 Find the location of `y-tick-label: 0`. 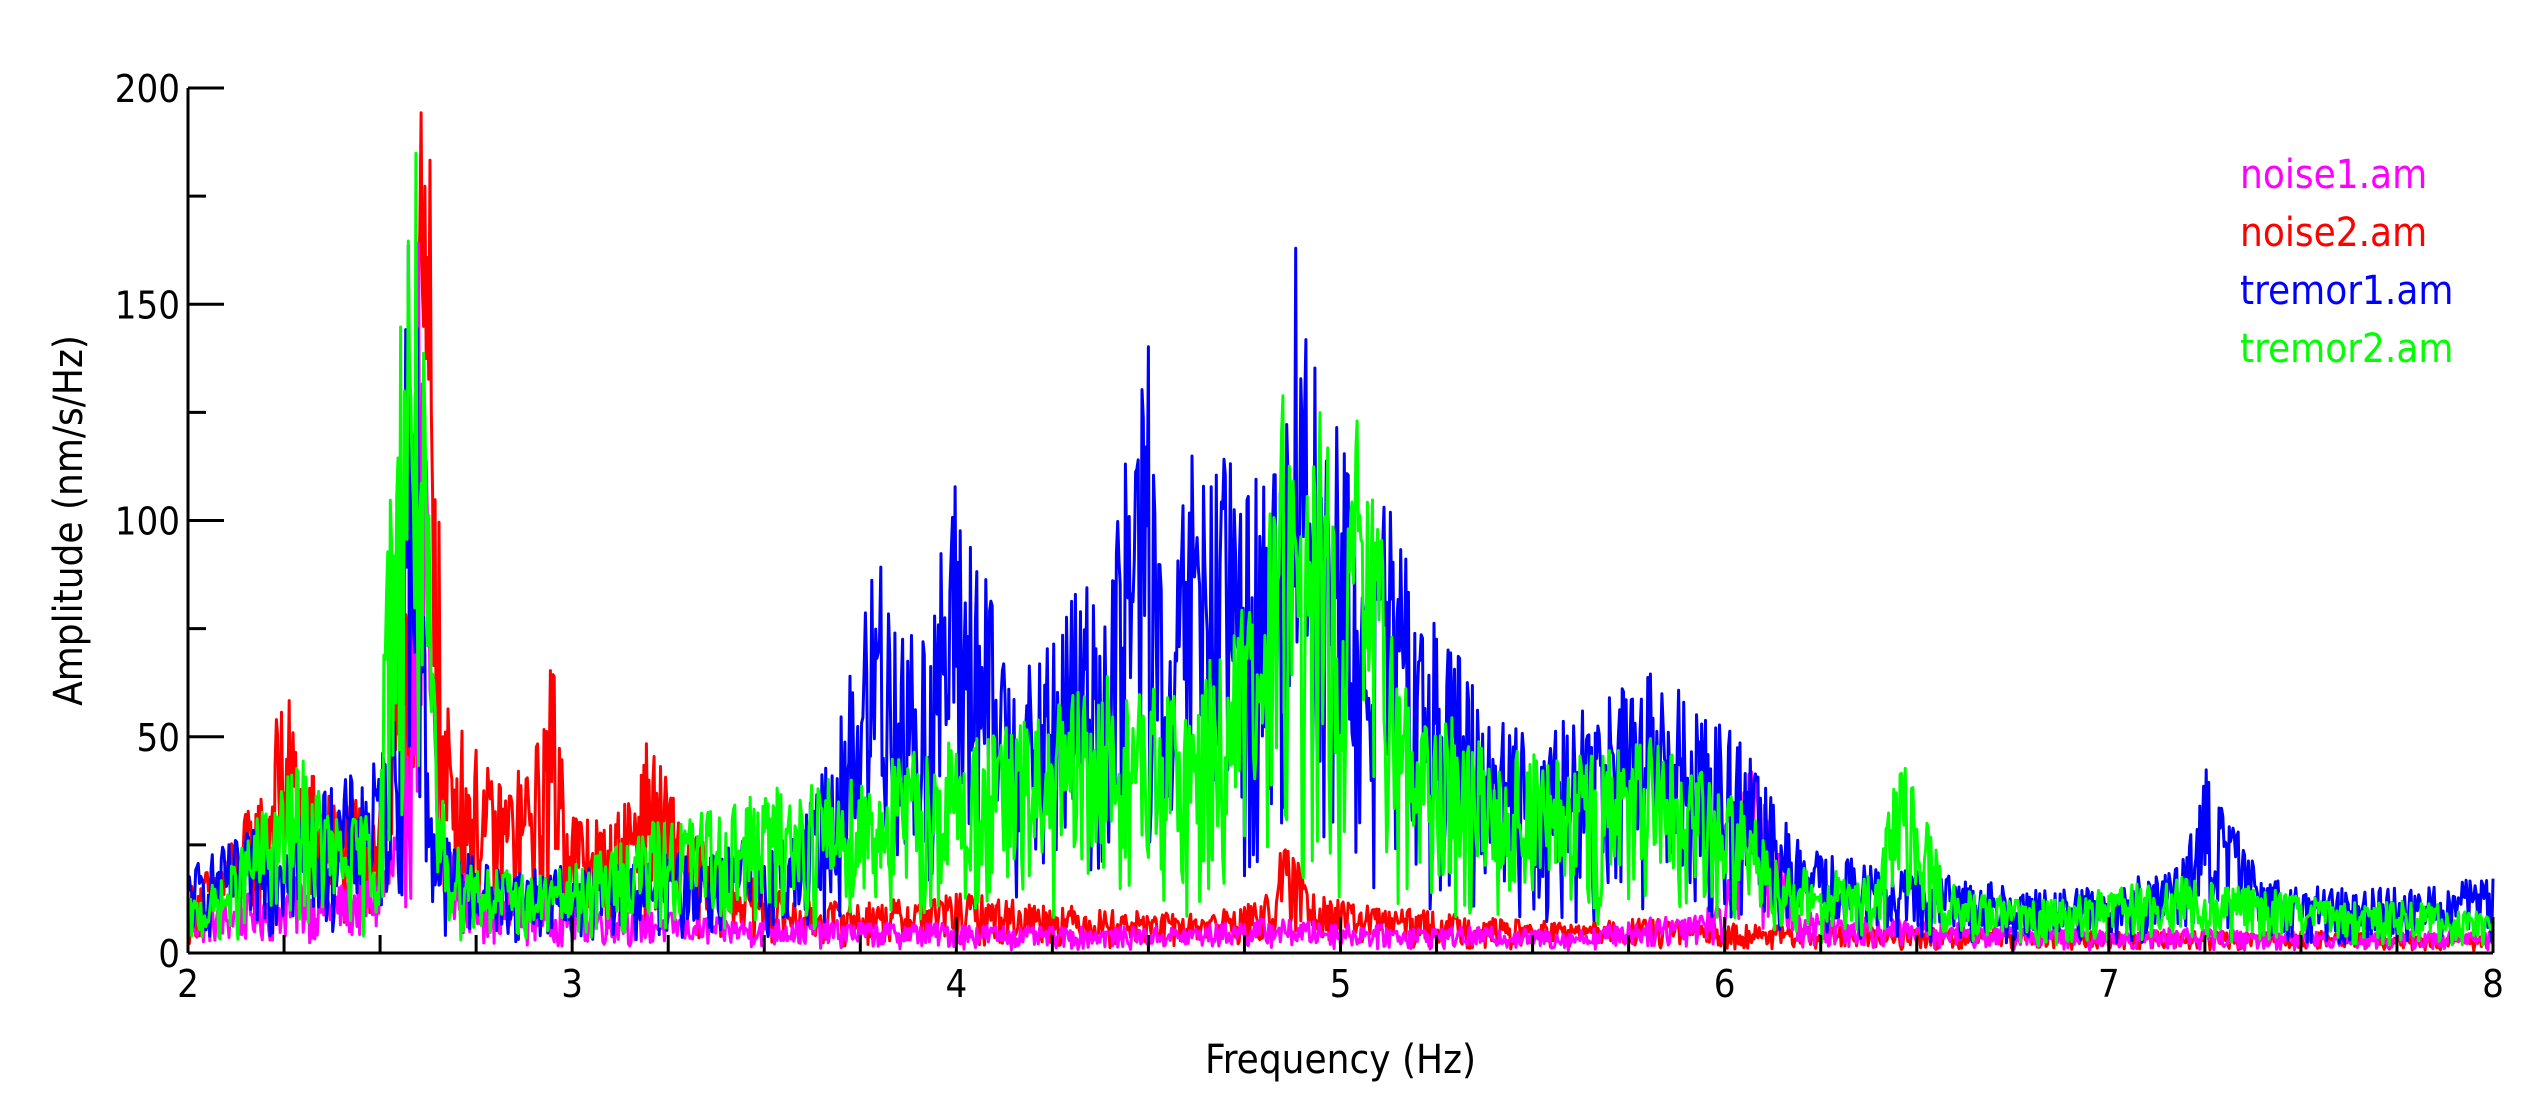

y-tick-label: 0 is located at coordinates (169, 954).